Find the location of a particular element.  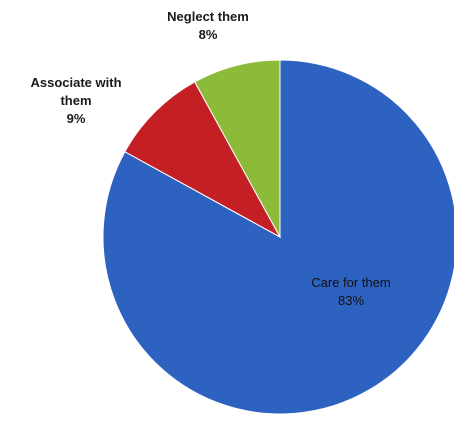

slice-label-care-name: Care for them is located at coordinates (351, 282).